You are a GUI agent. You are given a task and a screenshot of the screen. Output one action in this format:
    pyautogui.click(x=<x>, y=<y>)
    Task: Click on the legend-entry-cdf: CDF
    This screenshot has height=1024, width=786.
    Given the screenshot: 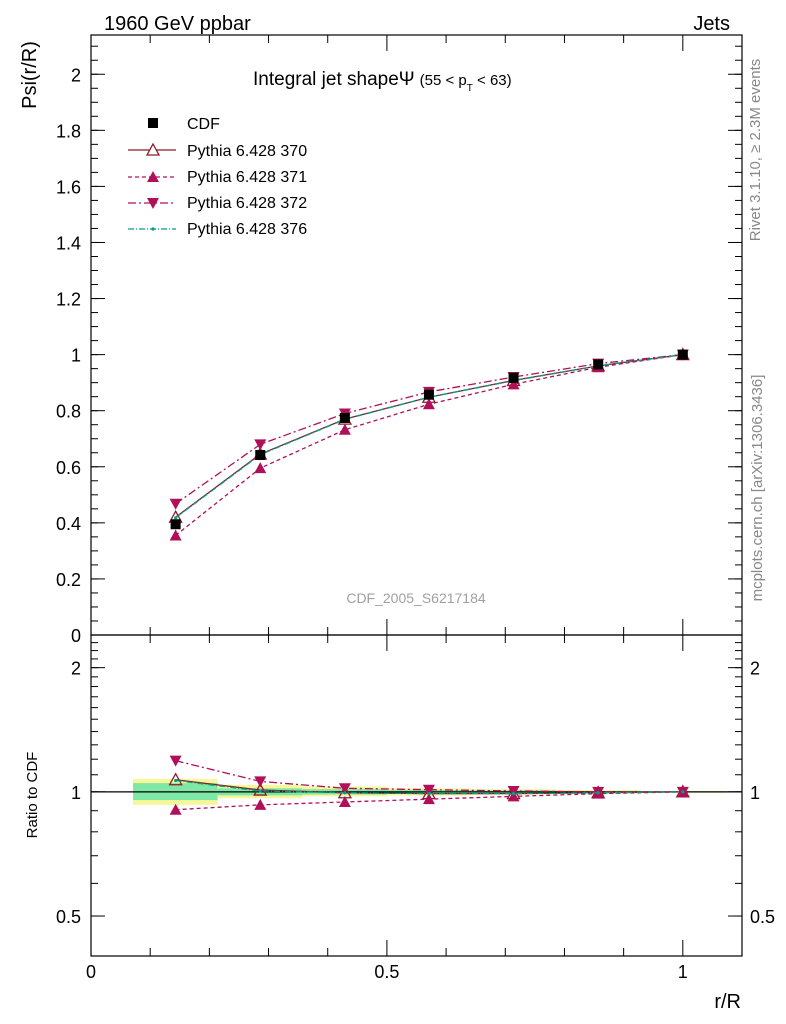 What is the action you would take?
    pyautogui.click(x=184, y=124)
    